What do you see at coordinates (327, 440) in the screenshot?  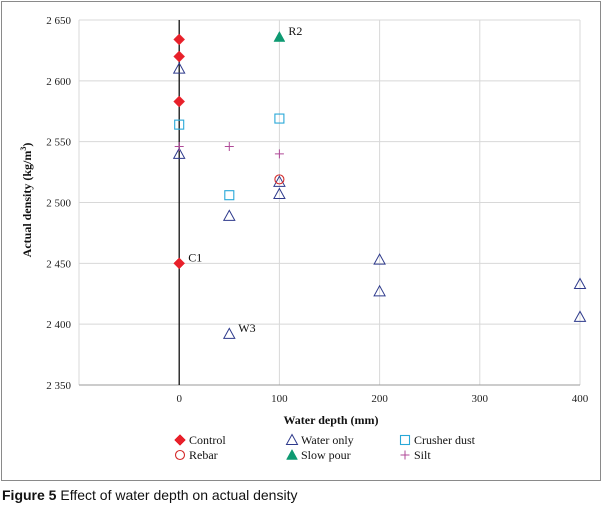 I see `legend-label-water-only: Water only` at bounding box center [327, 440].